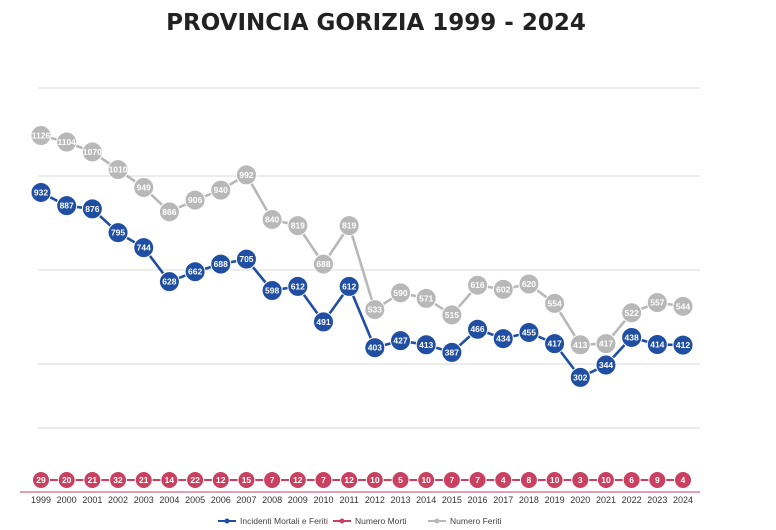 The width and height of the screenshot is (776, 530). I want to click on data-label-1-8: 15, so click(247, 480).